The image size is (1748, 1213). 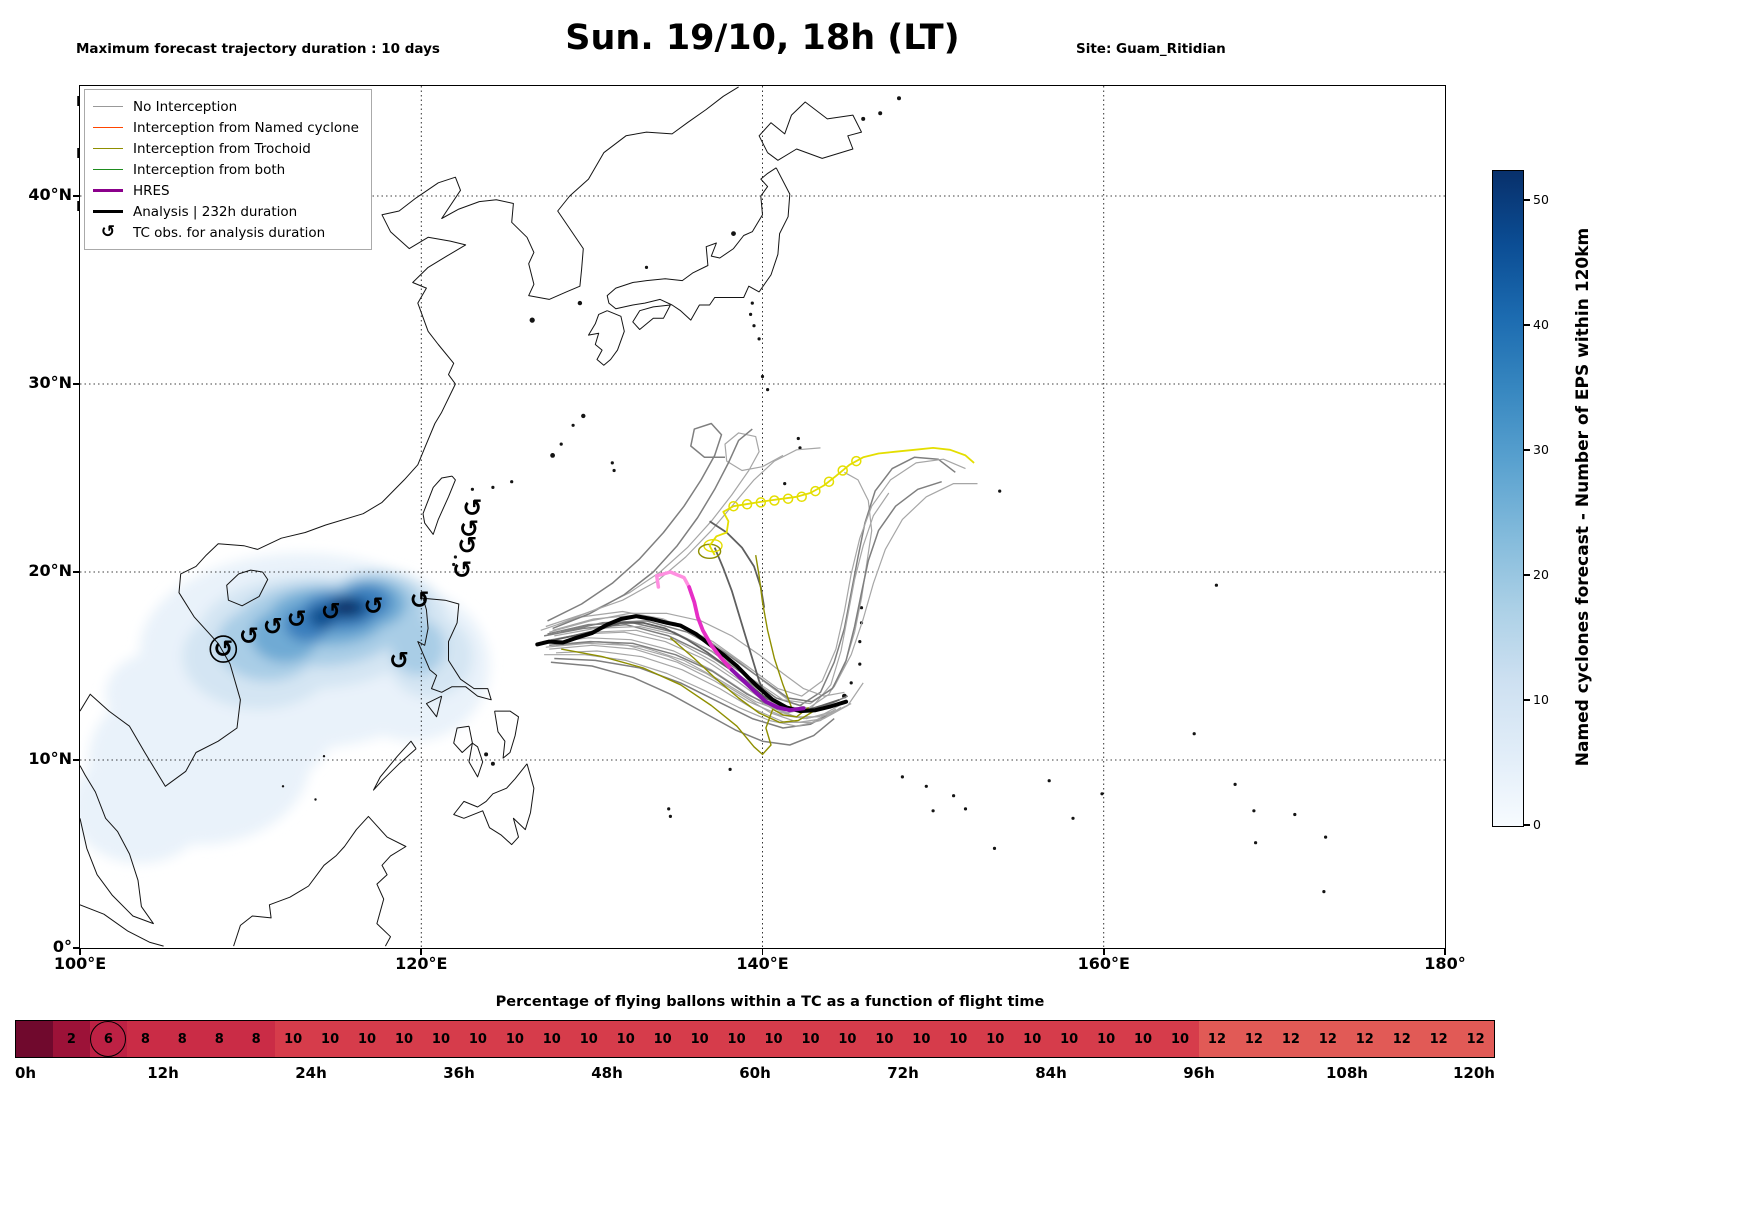 What do you see at coordinates (285, 708) in the screenshot?
I see `density-field` at bounding box center [285, 708].